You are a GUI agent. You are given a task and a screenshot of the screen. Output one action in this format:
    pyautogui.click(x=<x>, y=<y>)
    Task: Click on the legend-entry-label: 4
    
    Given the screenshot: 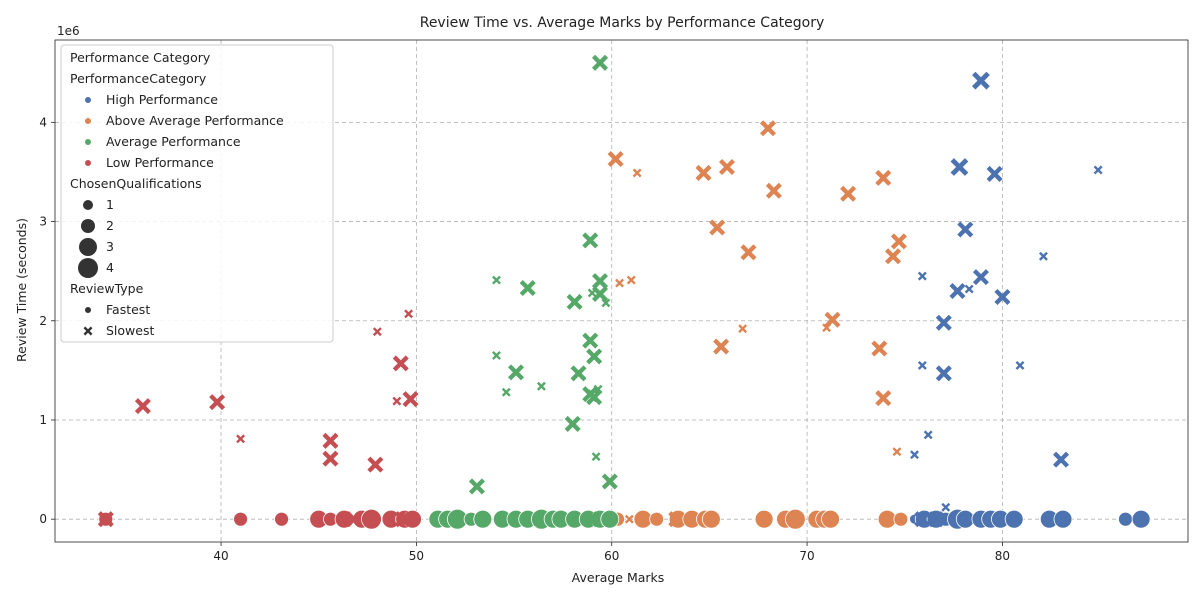 What is the action you would take?
    pyautogui.click(x=110, y=267)
    